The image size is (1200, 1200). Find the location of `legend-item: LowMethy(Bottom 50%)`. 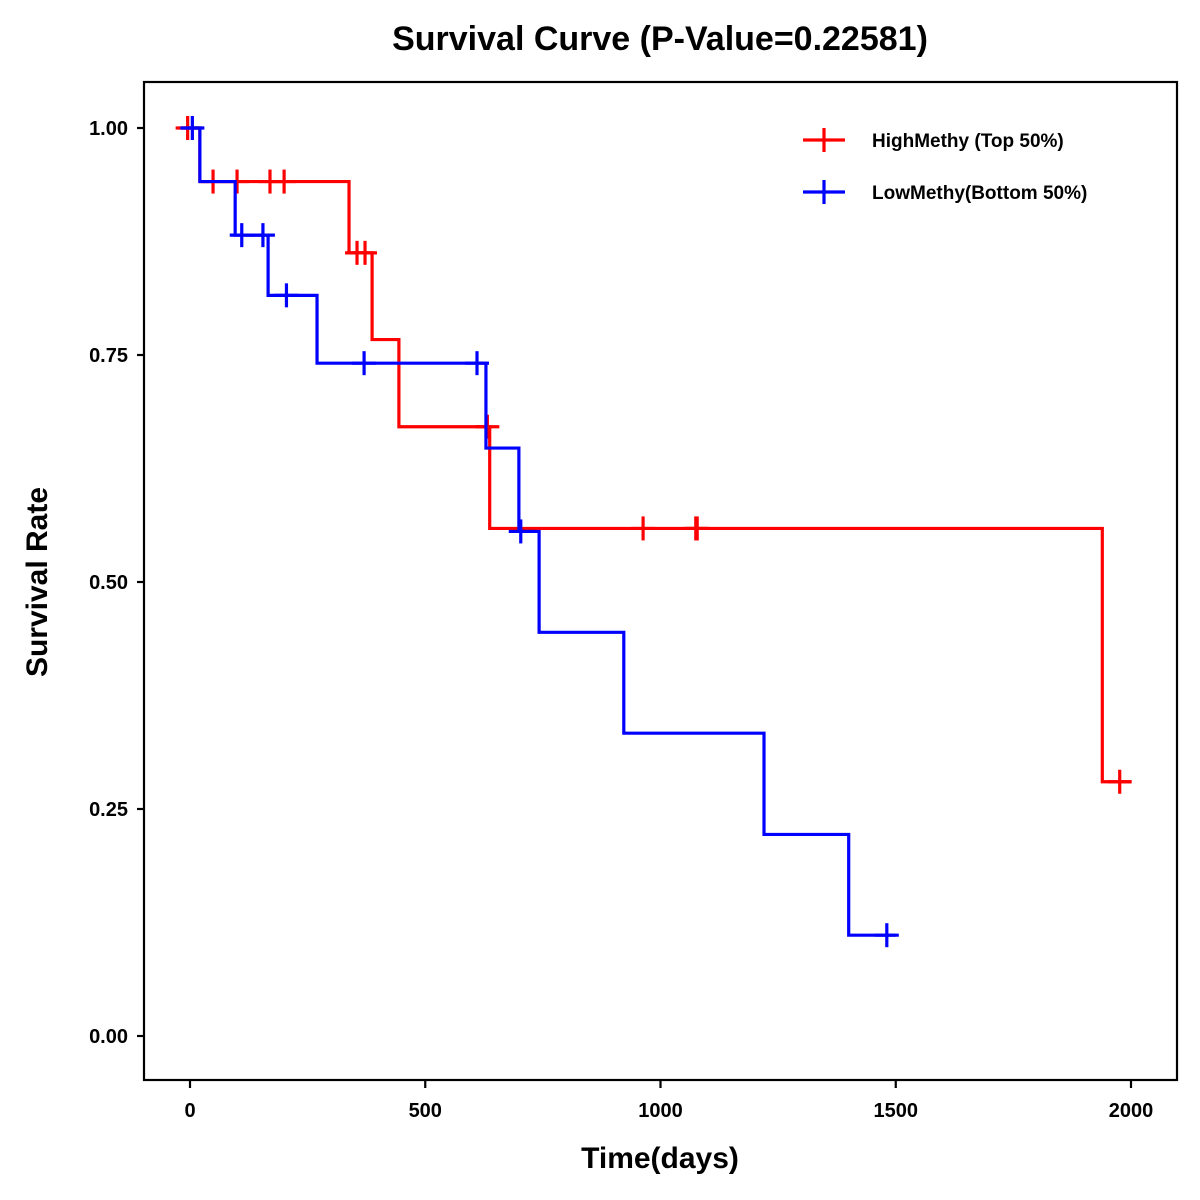

legend-item: LowMethy(Bottom 50%) is located at coordinates (945, 192).